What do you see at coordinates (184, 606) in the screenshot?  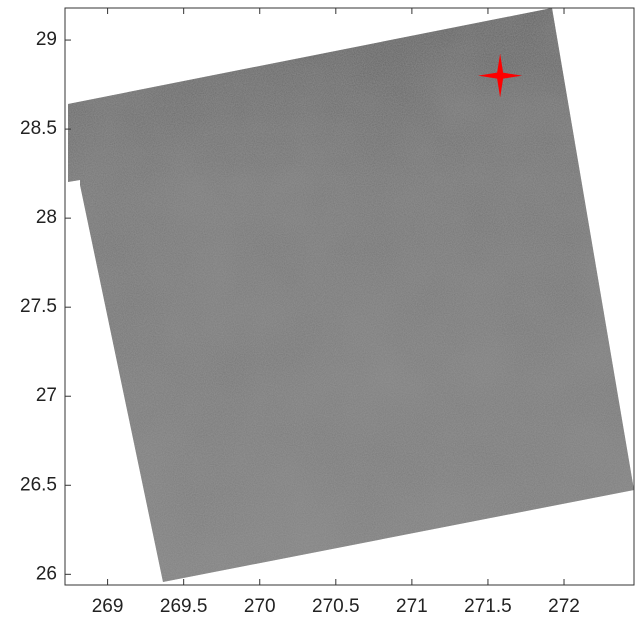 I see `x-tick-label: 269.5` at bounding box center [184, 606].